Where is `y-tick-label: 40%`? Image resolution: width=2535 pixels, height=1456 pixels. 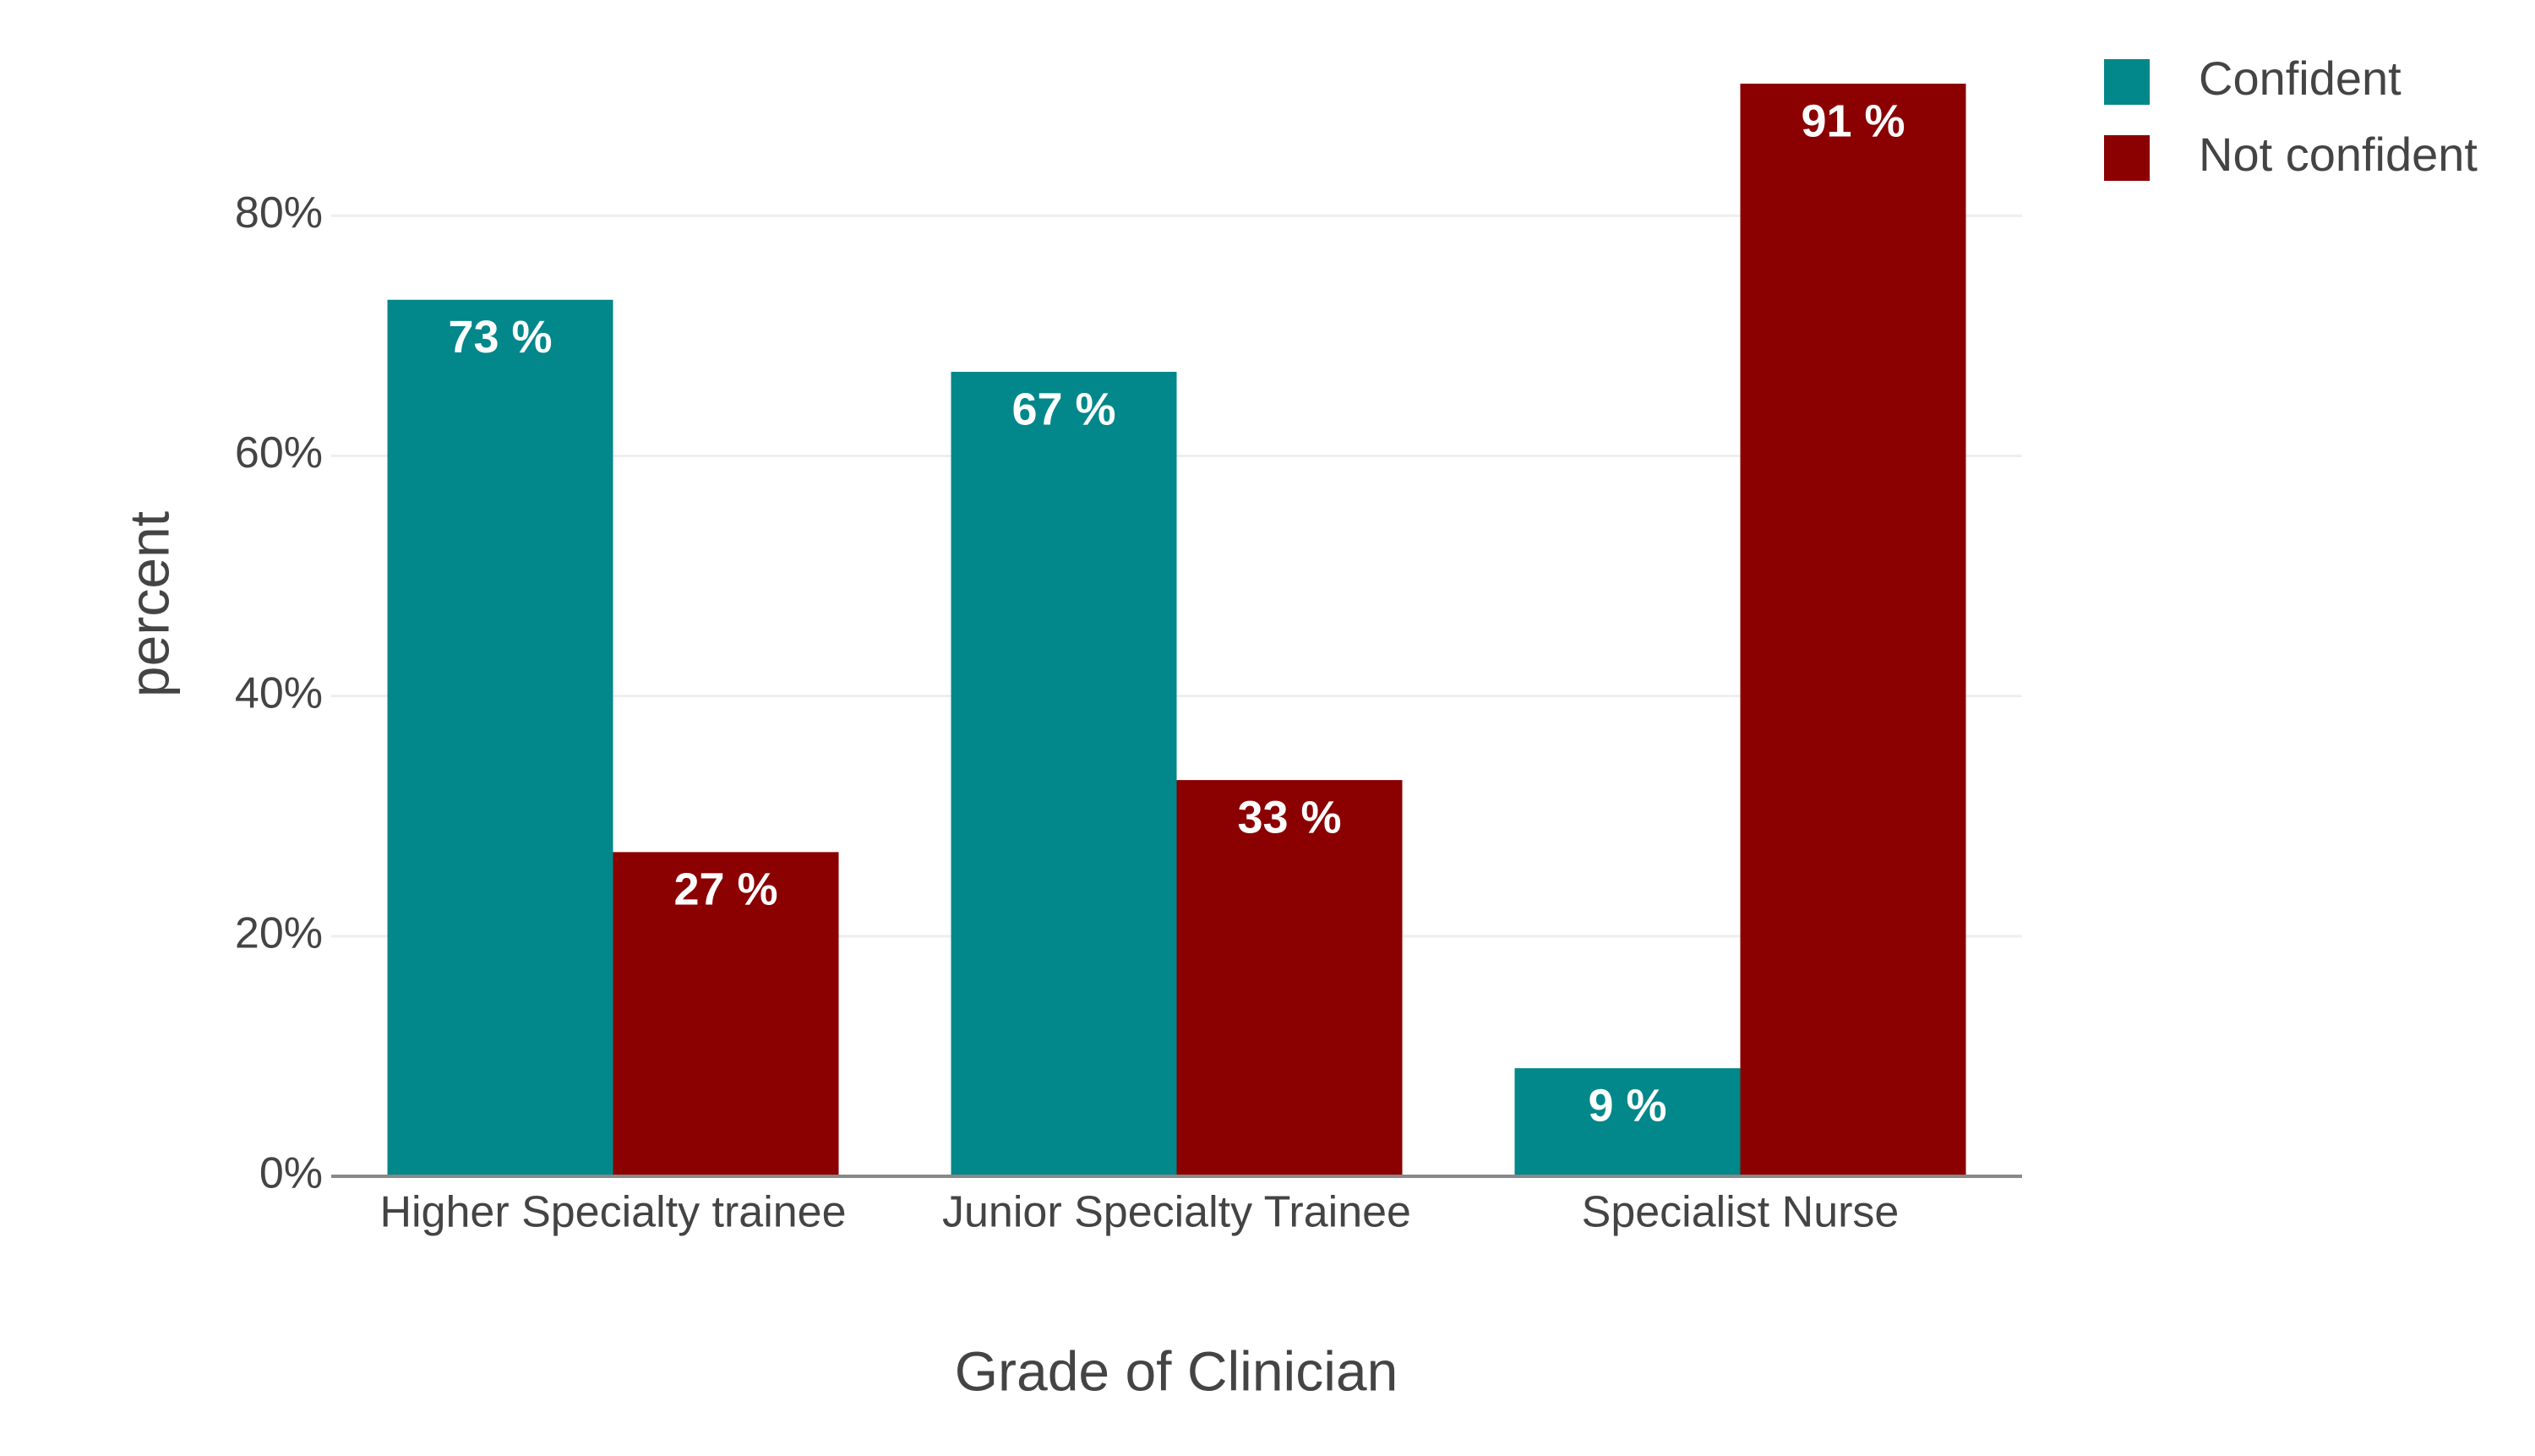
y-tick-label: 40% is located at coordinates (279, 692).